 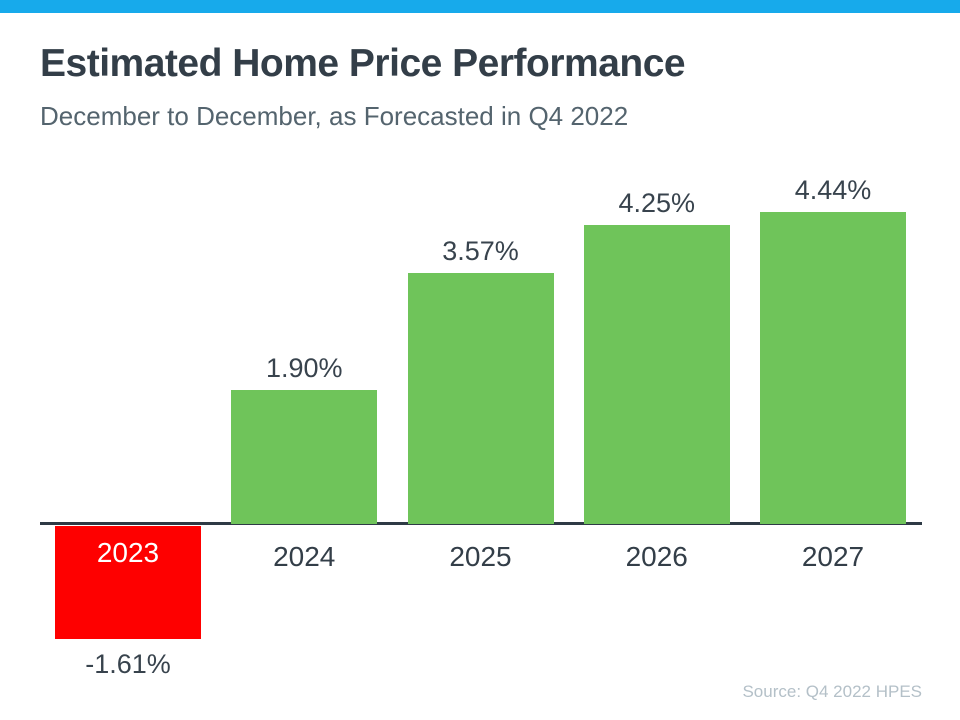 What do you see at coordinates (480, 6) in the screenshot?
I see `top-accent-bar` at bounding box center [480, 6].